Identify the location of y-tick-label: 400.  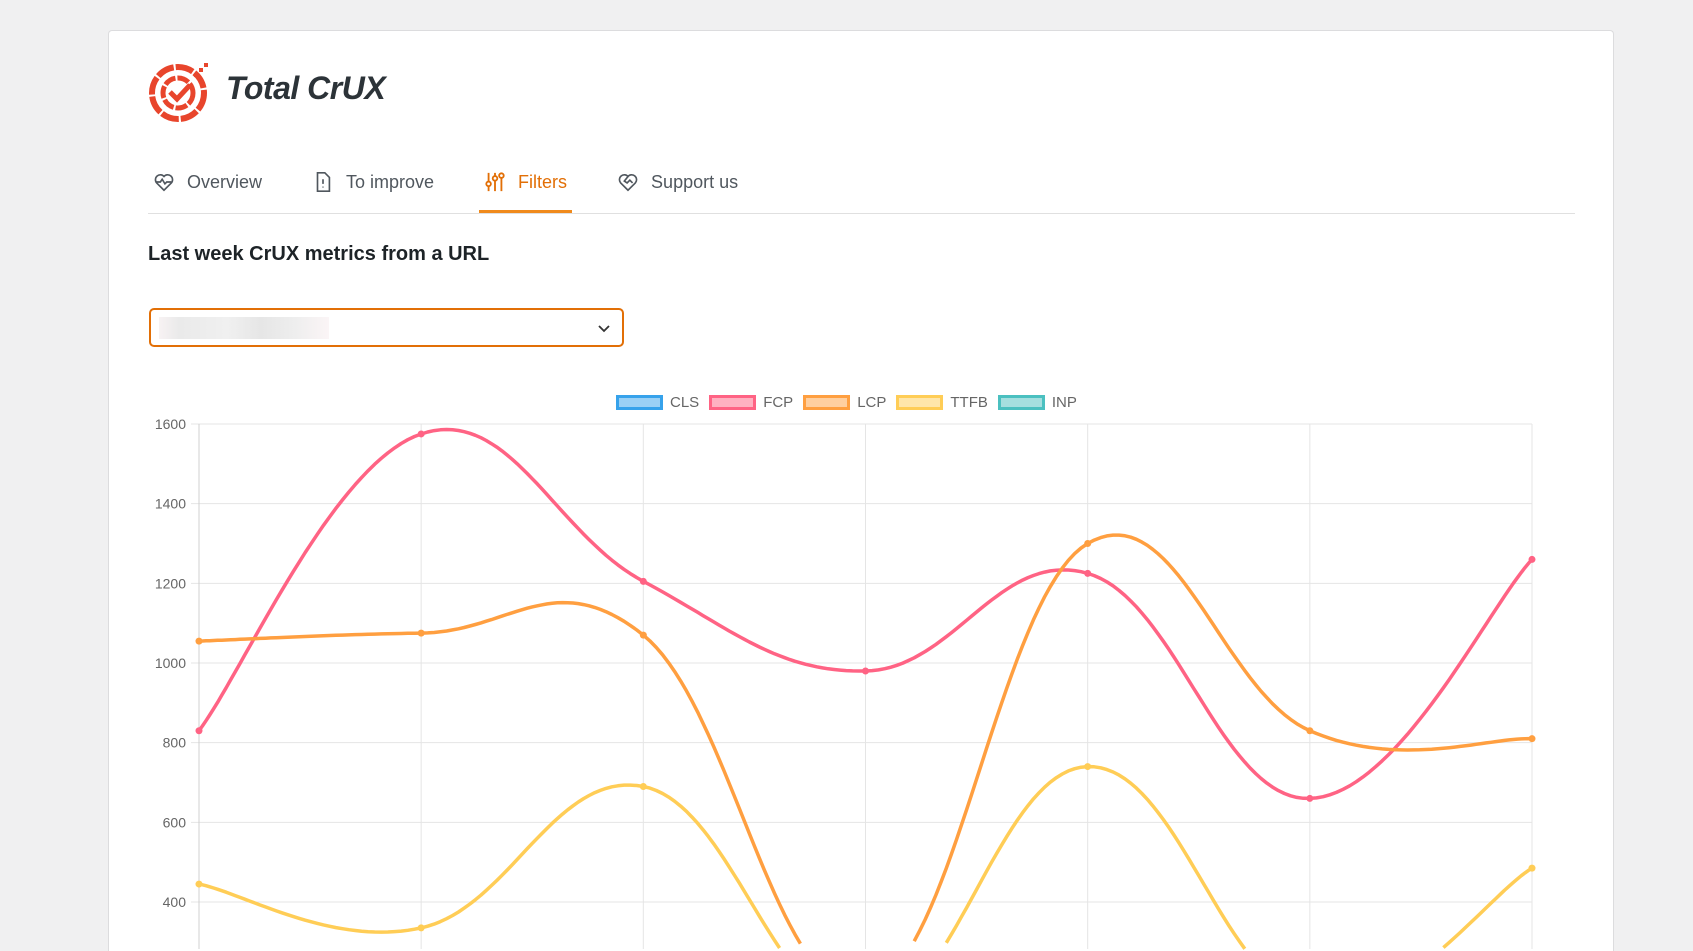
(175, 902).